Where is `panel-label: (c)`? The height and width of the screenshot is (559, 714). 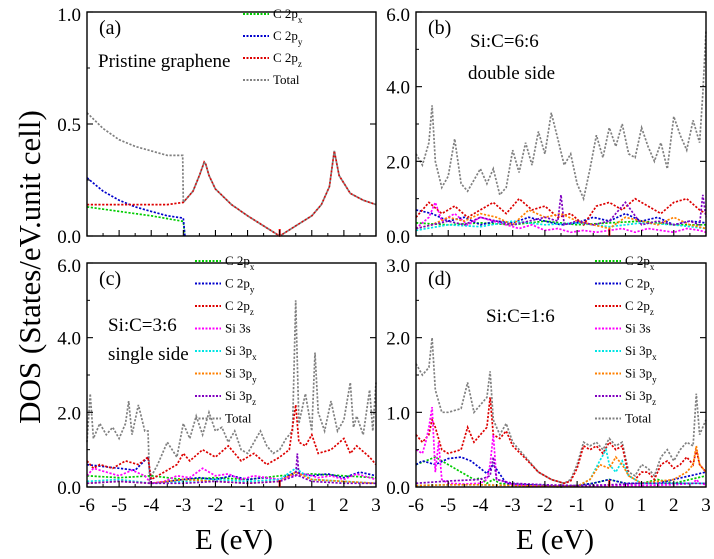
panel-label: (c) is located at coordinates (110, 279).